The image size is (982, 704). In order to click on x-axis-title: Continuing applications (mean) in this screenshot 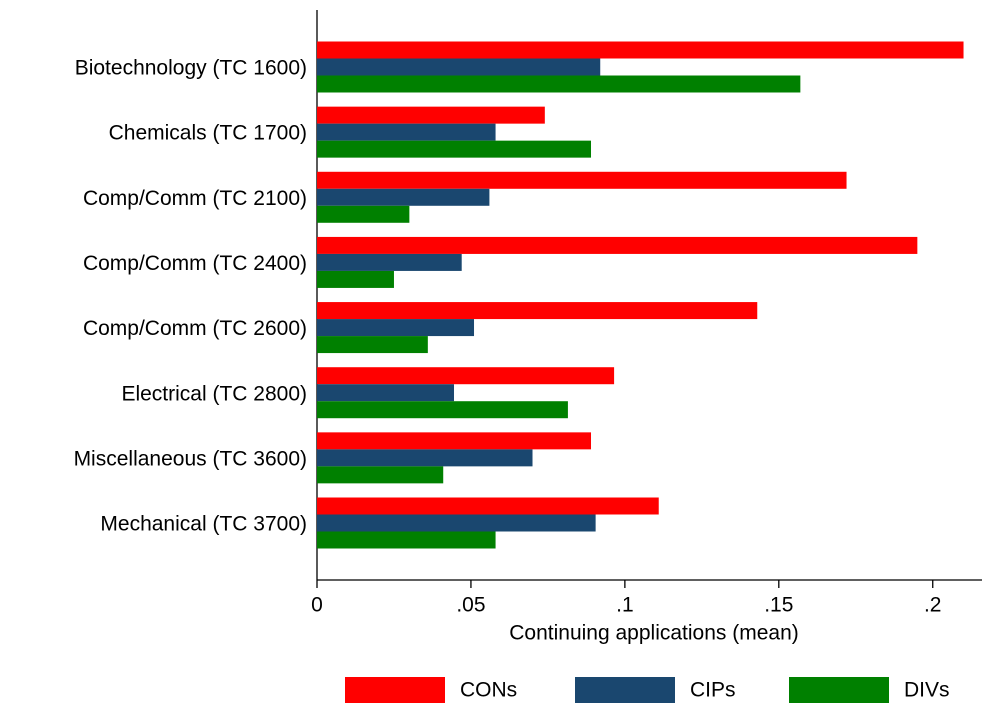, I will do `click(654, 633)`.